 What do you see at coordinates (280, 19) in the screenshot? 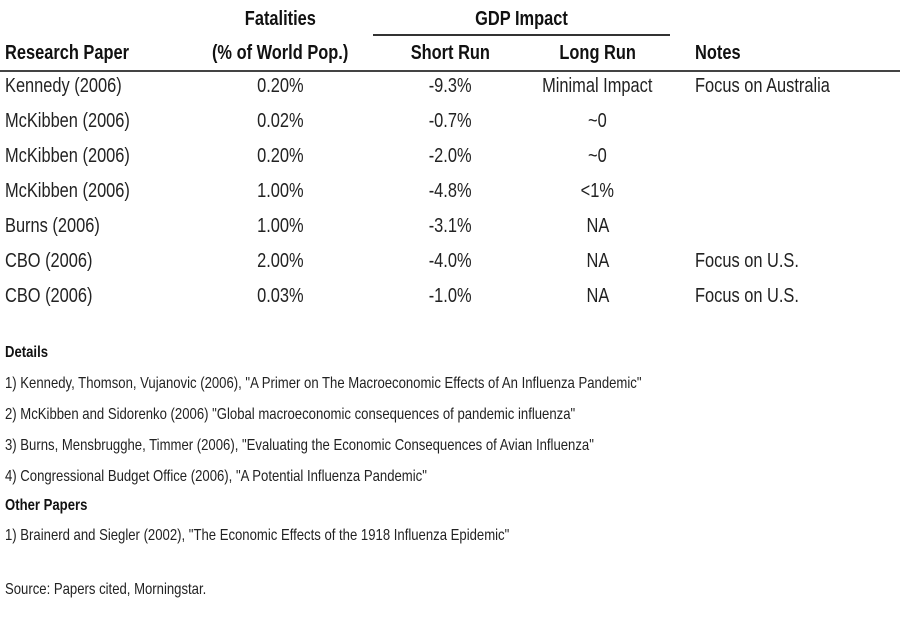
I see `group-header-fatalities: Fatalities` at bounding box center [280, 19].